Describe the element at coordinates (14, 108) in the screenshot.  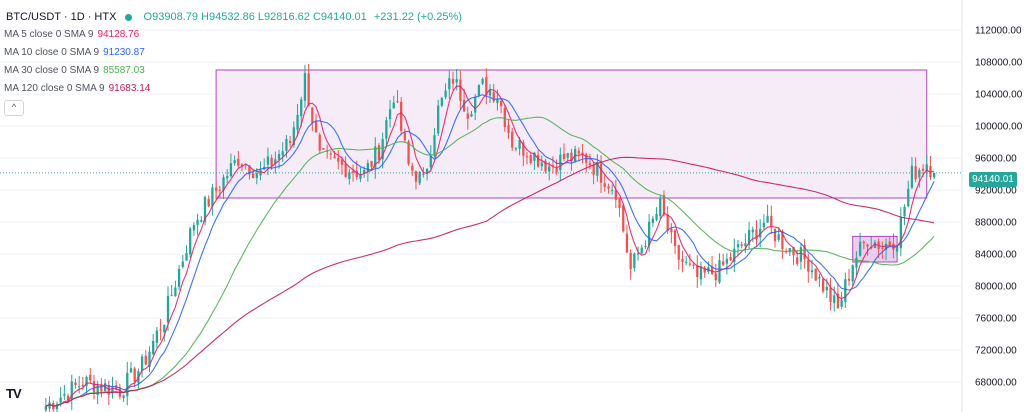
I see `collapse-legend-button: ^` at that location.